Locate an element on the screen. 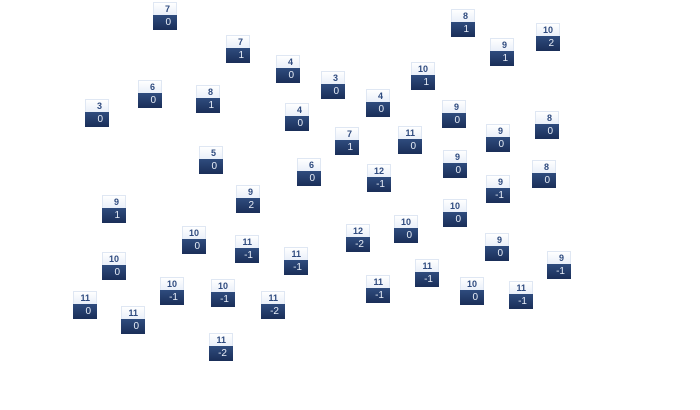  tile-top-value: 12 is located at coordinates (379, 170).